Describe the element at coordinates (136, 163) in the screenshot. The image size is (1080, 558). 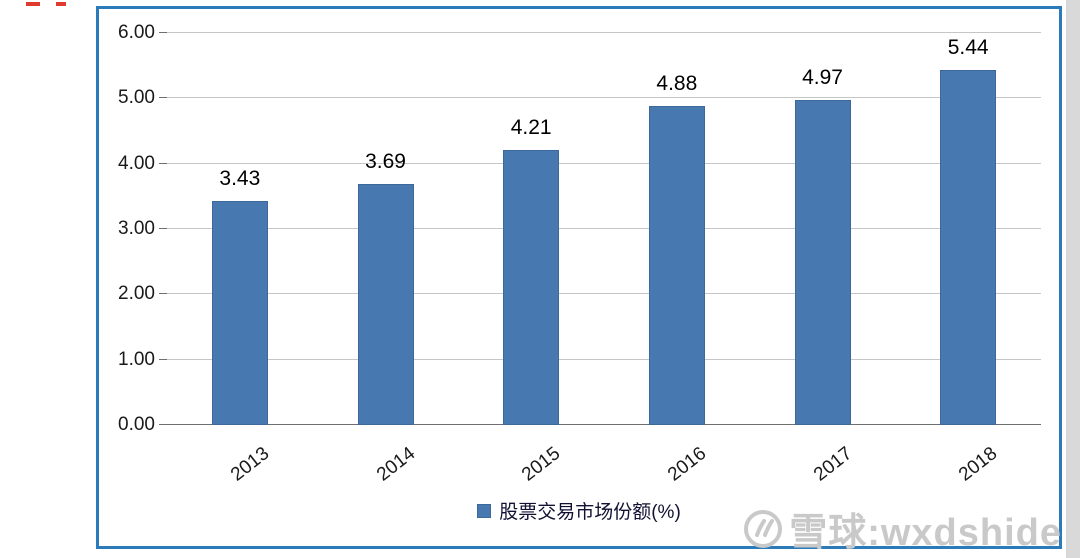
I see `y-tick-label: 4.00` at that location.